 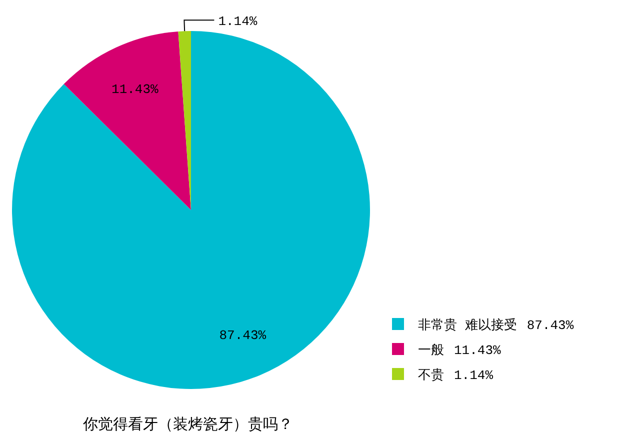 I want to click on legend-label: 非常贵 难以接受, so click(x=467, y=325).